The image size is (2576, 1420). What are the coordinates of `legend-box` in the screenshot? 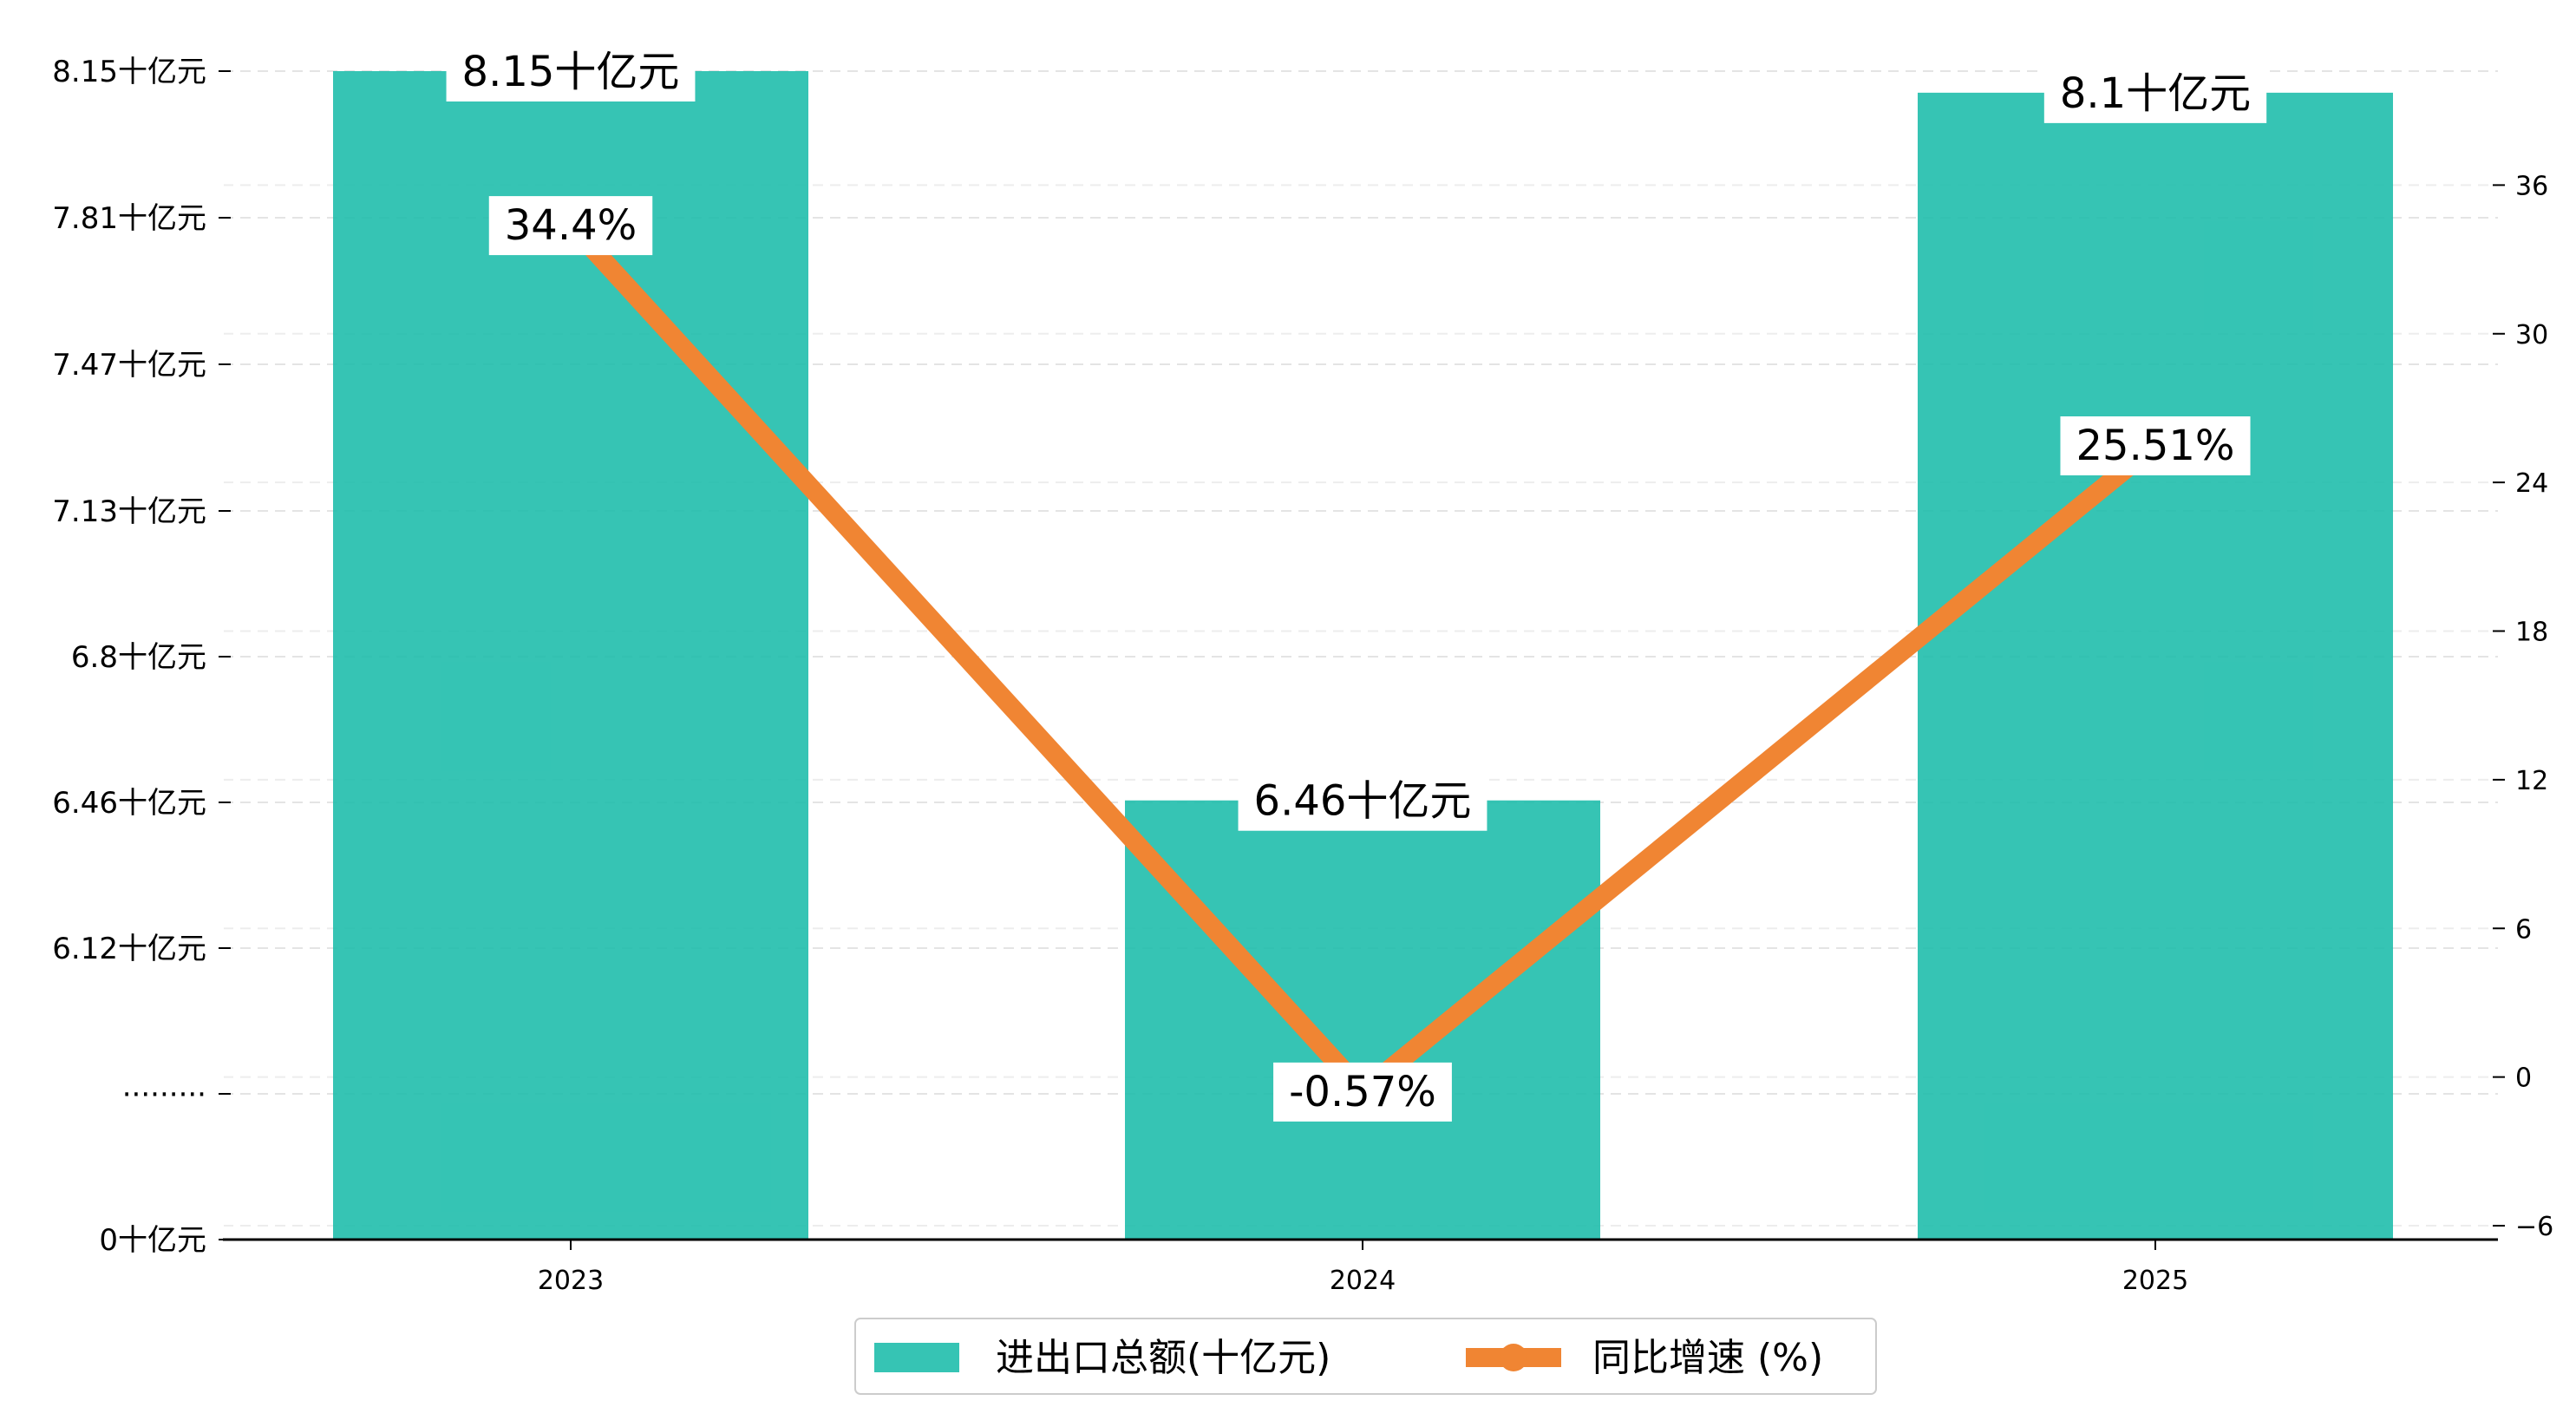 It's located at (1365, 1356).